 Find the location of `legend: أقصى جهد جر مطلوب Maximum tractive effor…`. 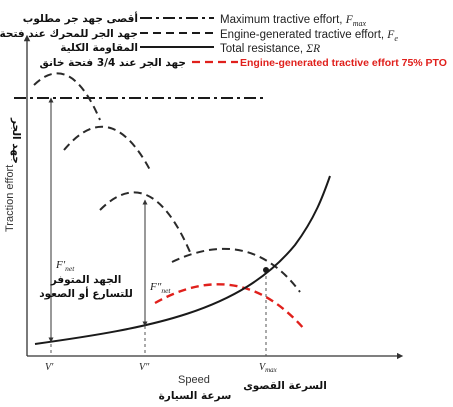

legend: أقصى جهد جر مطلوب Maximum tractive effor… is located at coordinates (223, 40).